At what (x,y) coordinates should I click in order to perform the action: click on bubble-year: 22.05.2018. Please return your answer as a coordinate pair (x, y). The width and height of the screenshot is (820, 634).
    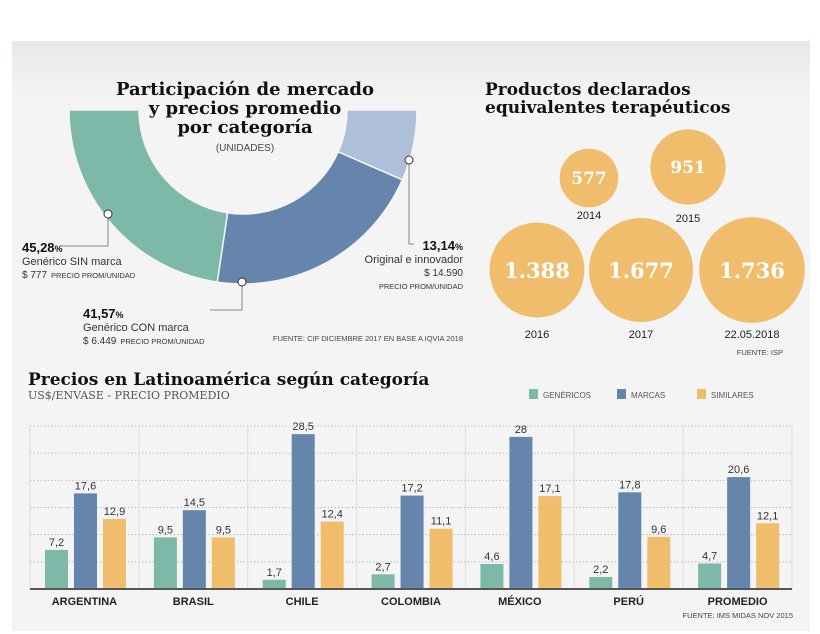
    Looking at the image, I should click on (751, 335).